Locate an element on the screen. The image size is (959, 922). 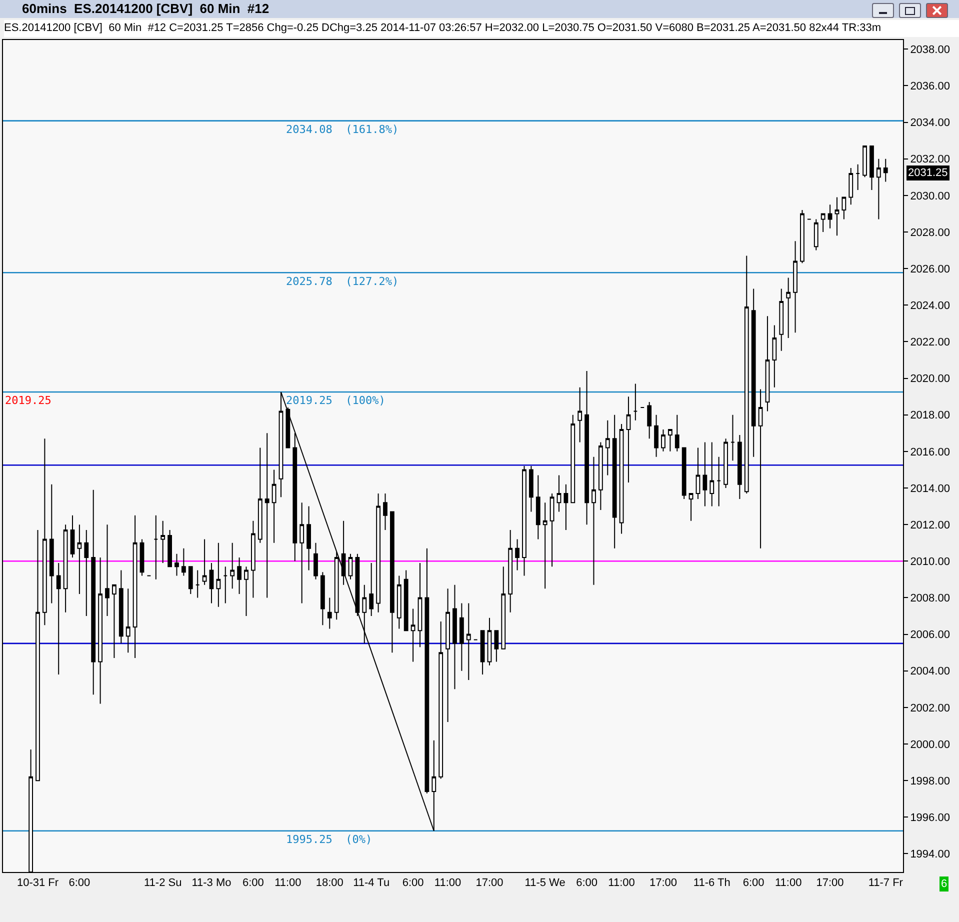
y-tick-label: 2020.00 is located at coordinates (930, 379).